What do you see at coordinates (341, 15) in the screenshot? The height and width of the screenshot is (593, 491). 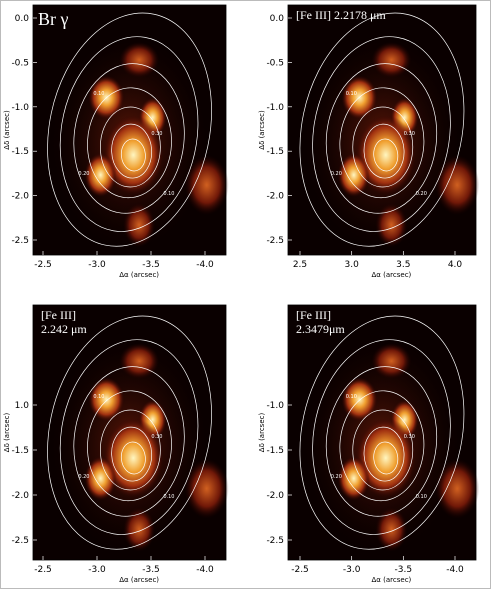 I see `panel-label: [Fe III] 2.2178 μm` at bounding box center [341, 15].